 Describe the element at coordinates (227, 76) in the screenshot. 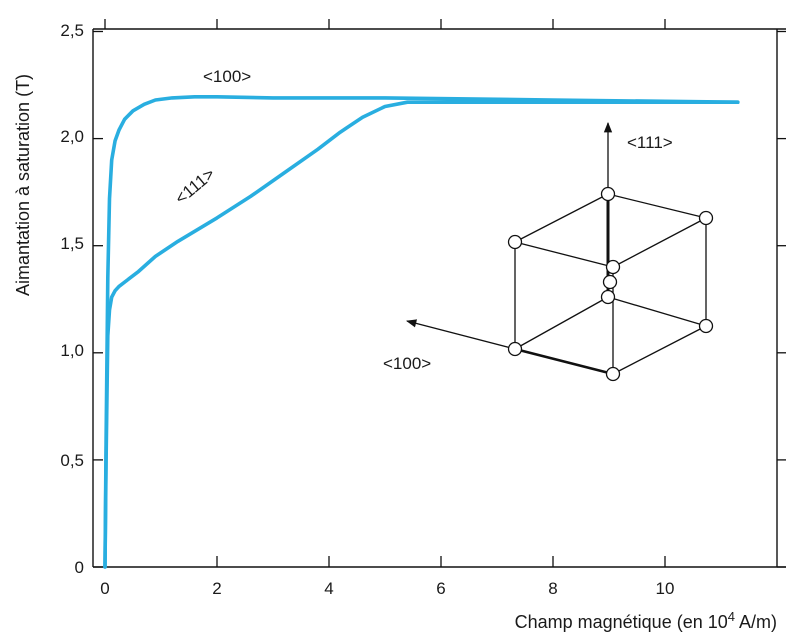

I see `curve-label-100: <100>` at that location.